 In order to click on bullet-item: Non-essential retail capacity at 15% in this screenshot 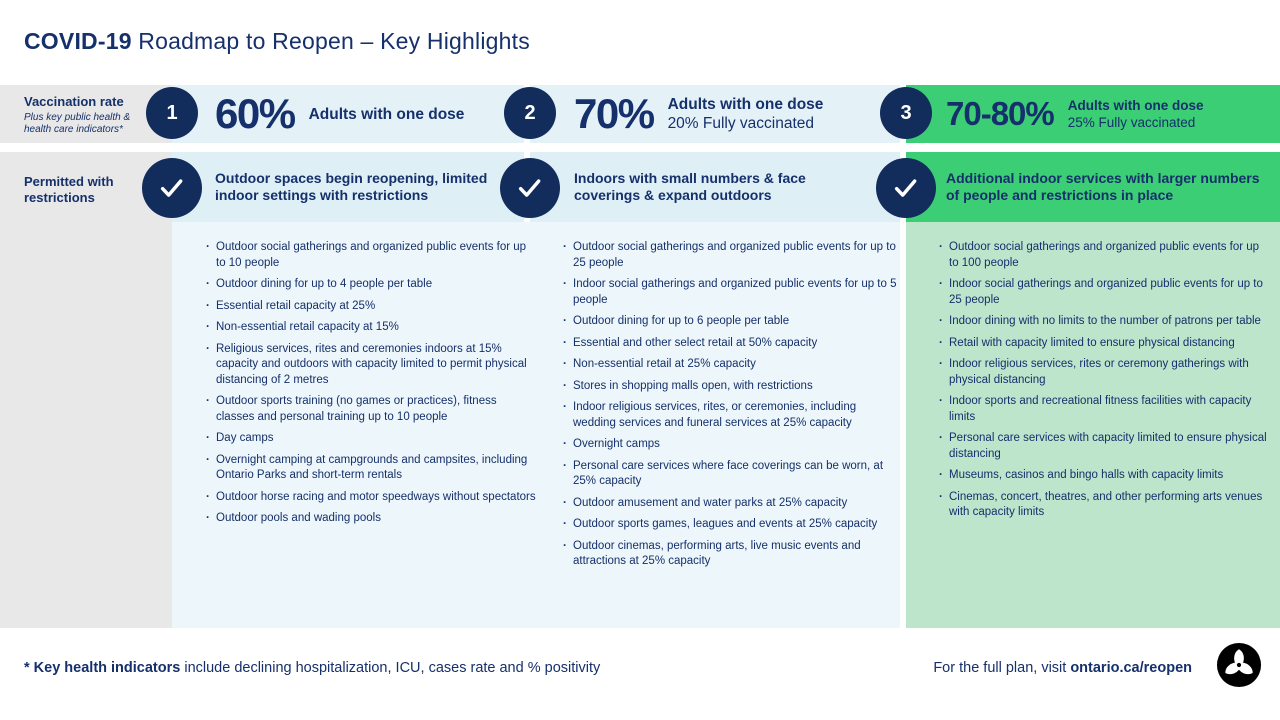, I will do `click(371, 328)`.